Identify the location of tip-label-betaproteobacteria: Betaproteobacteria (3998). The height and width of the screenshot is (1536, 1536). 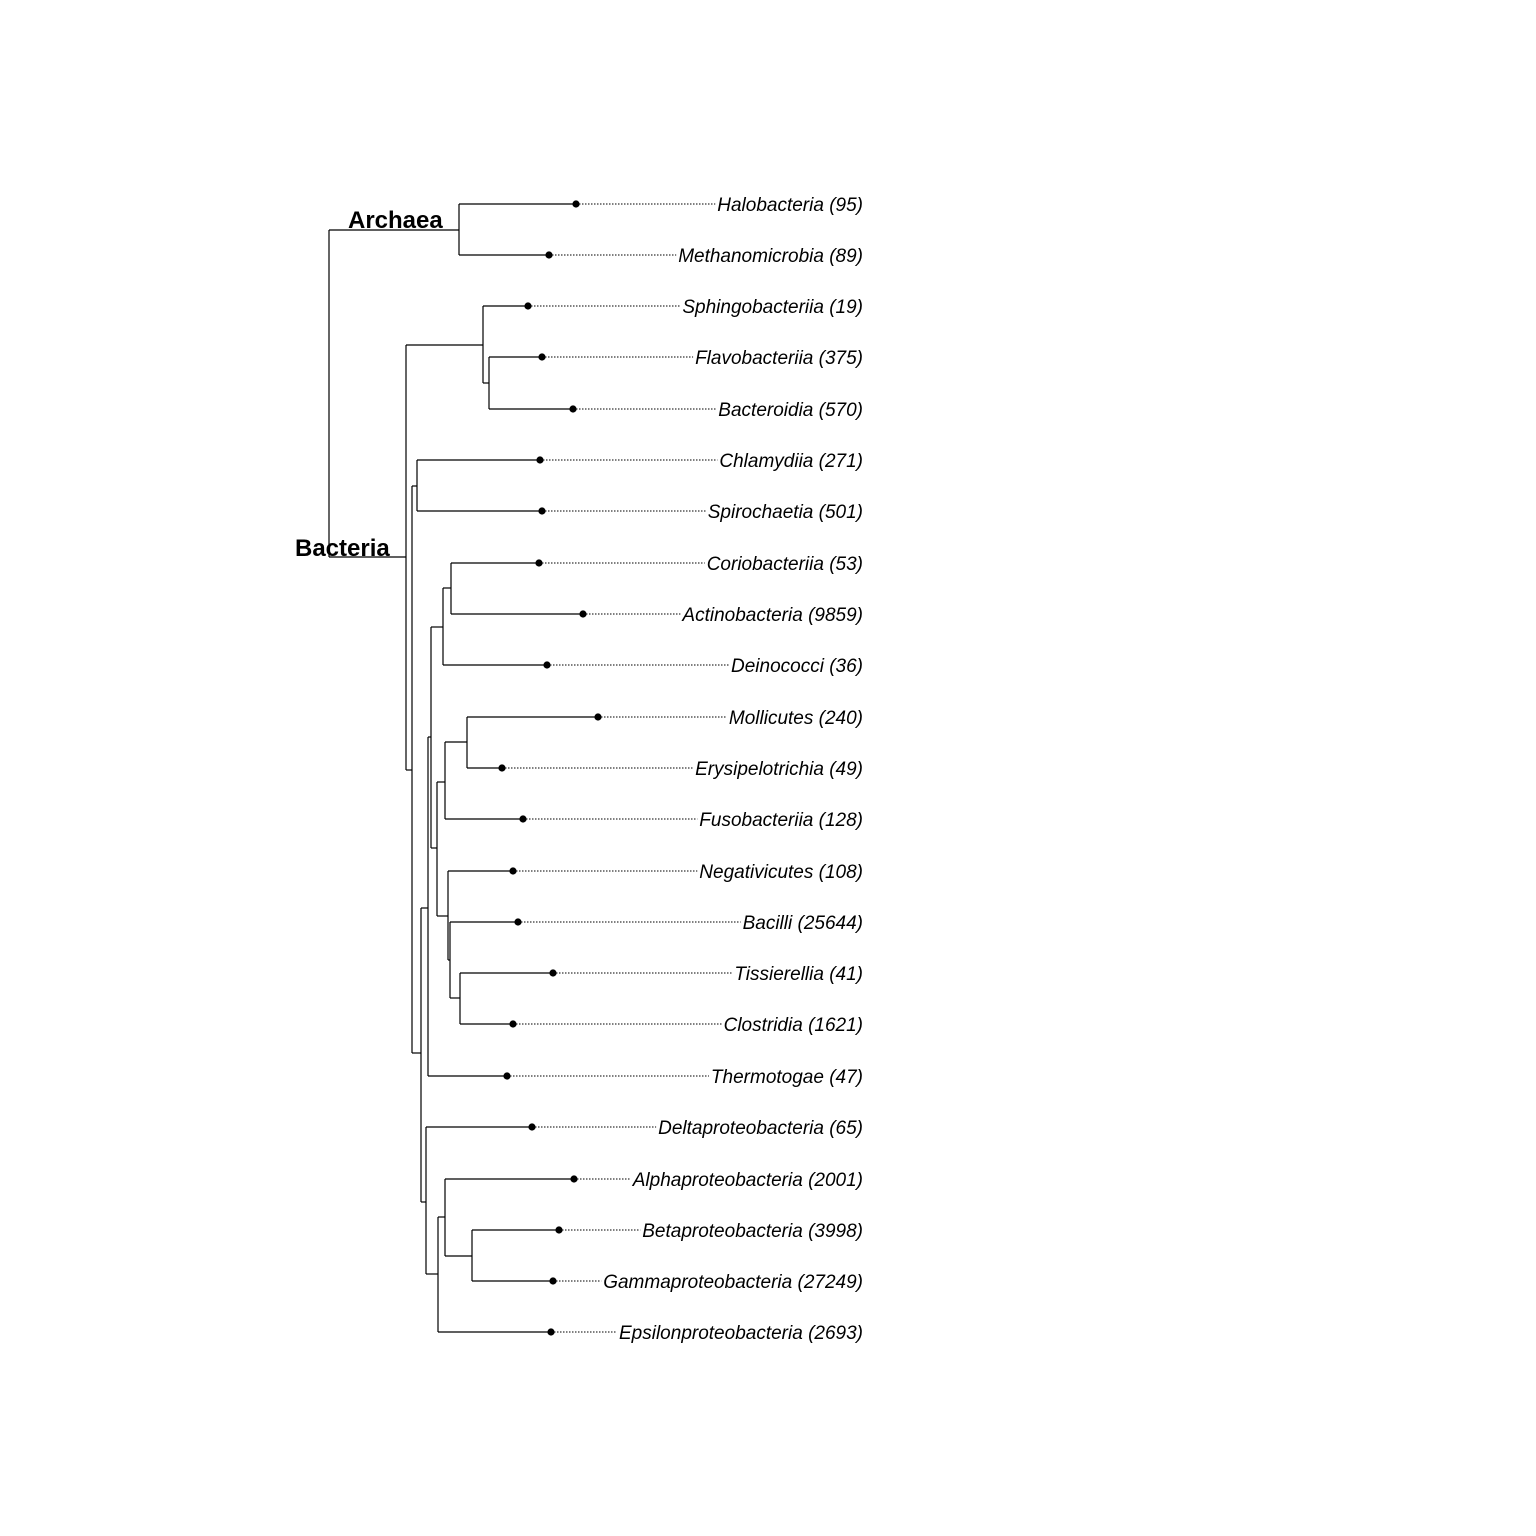
(752, 1231).